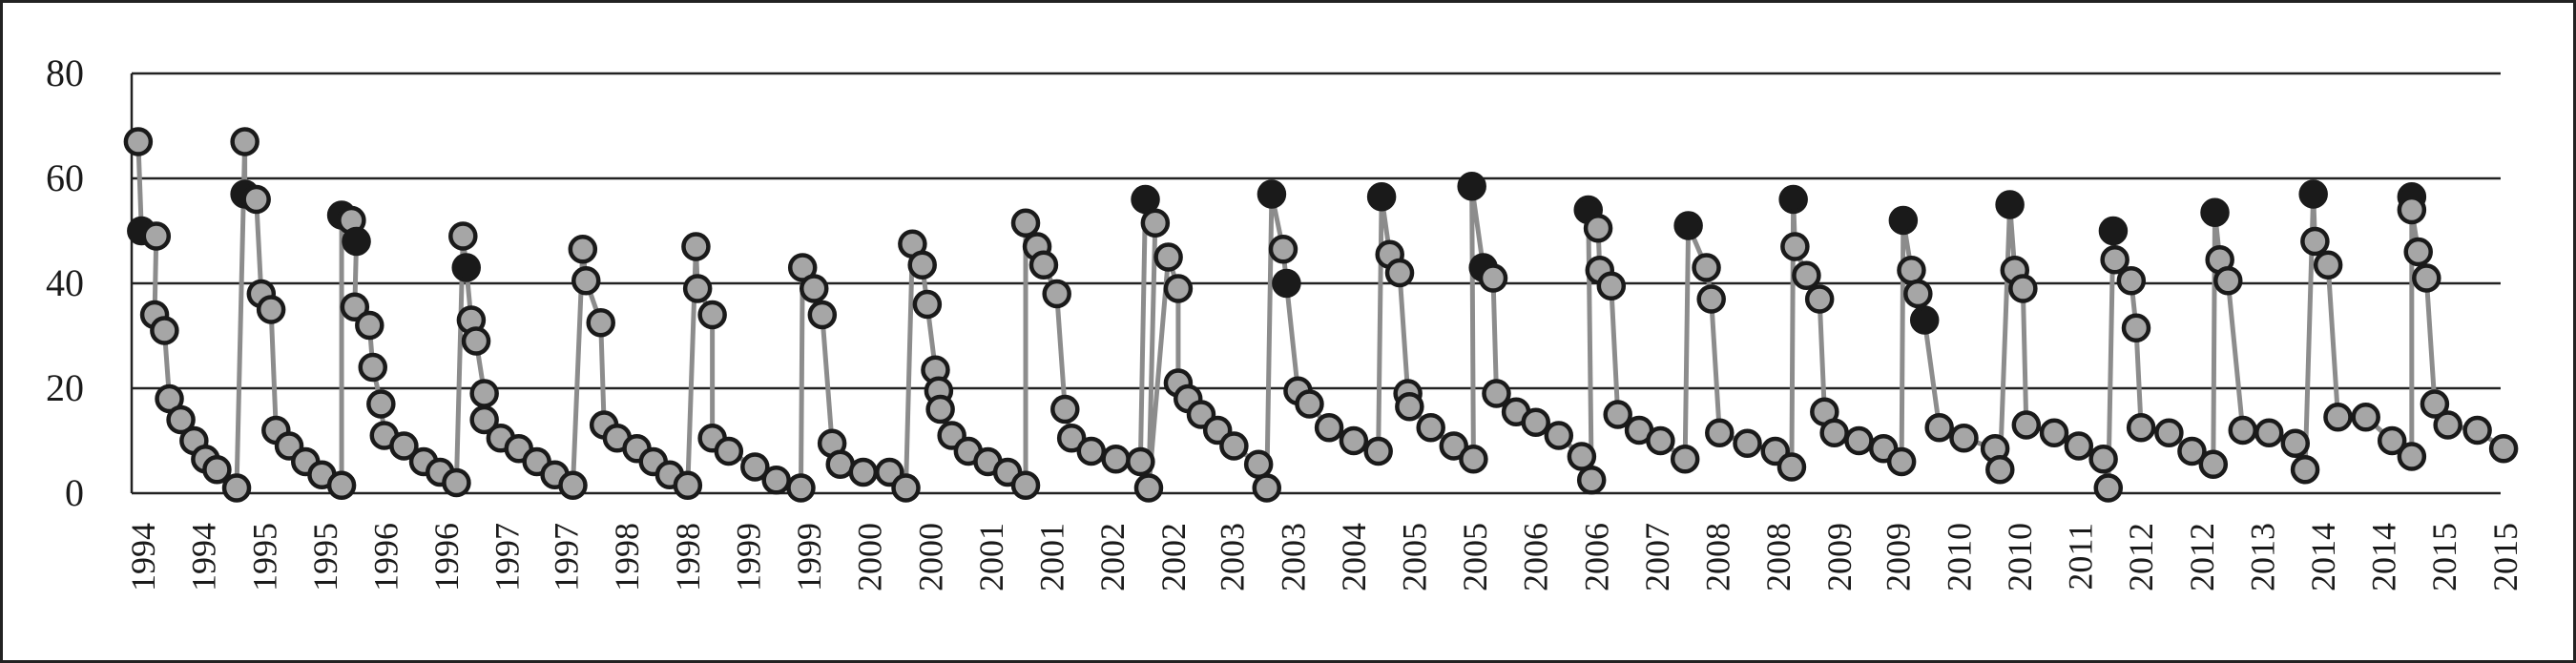  Describe the element at coordinates (1354, 557) in the screenshot. I see `x-tick-label: 2004` at that location.